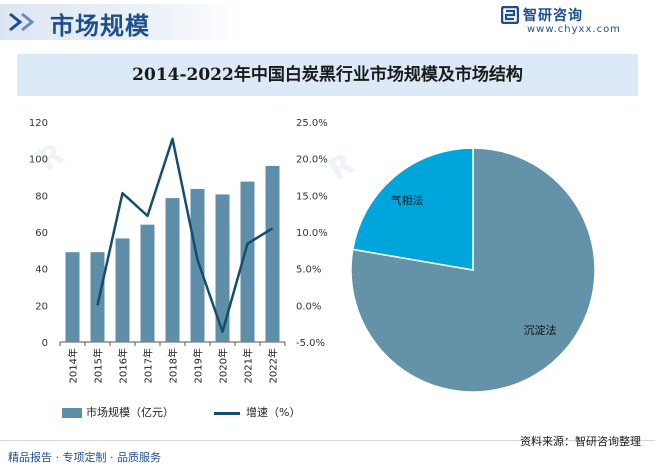  I want to click on y-left-tick-label: 0, so click(45, 343).